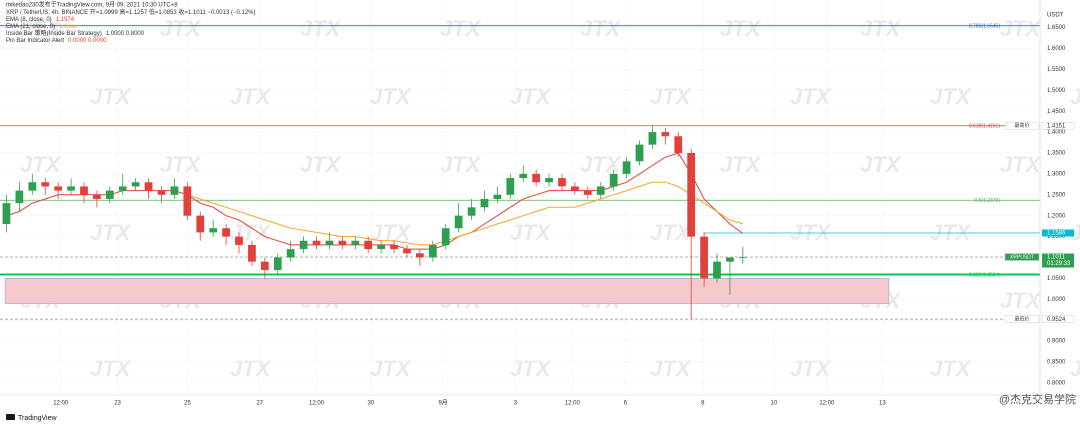  What do you see at coordinates (1059, 264) in the screenshot?
I see `axis-sub-label: 01:29:33` at bounding box center [1059, 264].